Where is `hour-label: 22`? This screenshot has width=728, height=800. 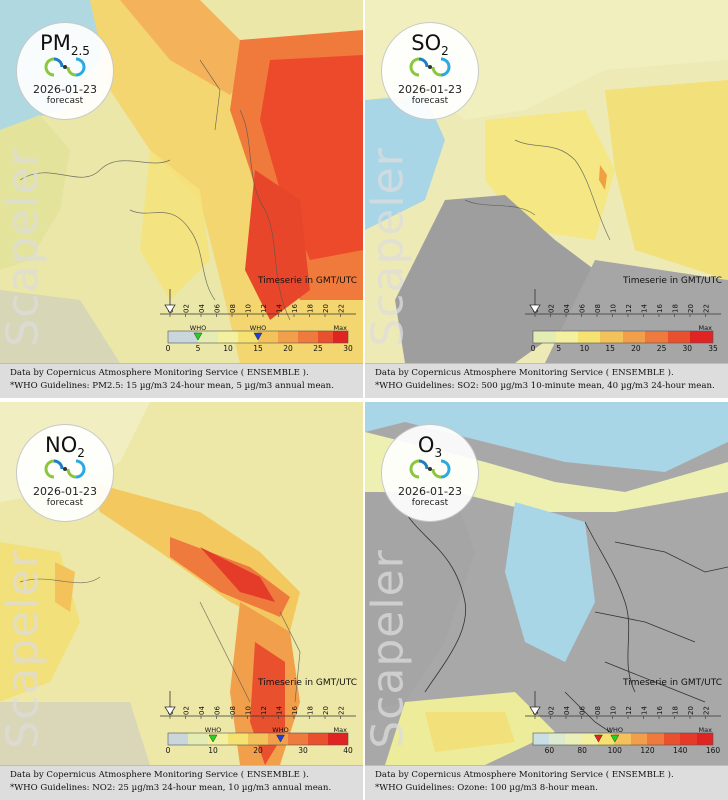 hour-label: 22 is located at coordinates (707, 308).